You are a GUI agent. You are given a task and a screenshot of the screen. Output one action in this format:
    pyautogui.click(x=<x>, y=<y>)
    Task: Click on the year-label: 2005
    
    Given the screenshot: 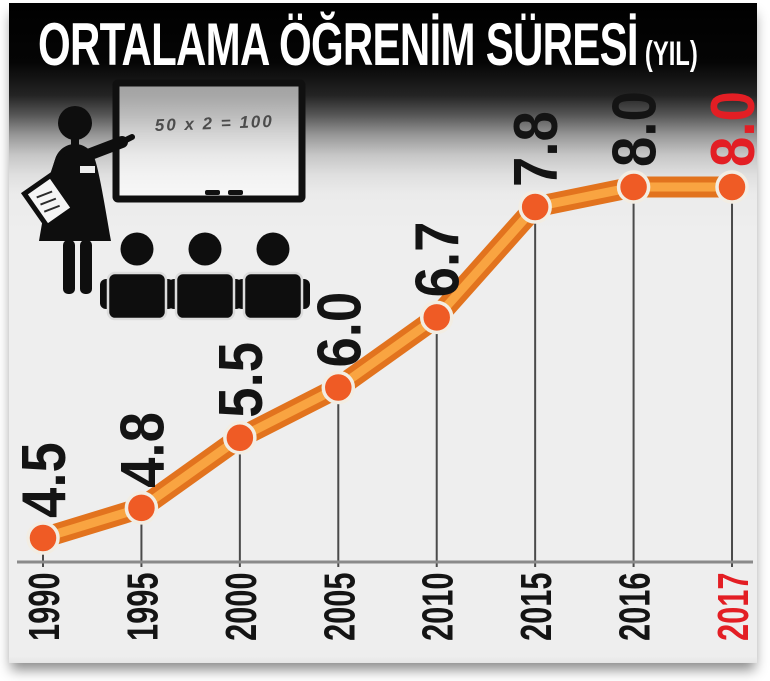 What is the action you would take?
    pyautogui.click(x=340, y=606)
    